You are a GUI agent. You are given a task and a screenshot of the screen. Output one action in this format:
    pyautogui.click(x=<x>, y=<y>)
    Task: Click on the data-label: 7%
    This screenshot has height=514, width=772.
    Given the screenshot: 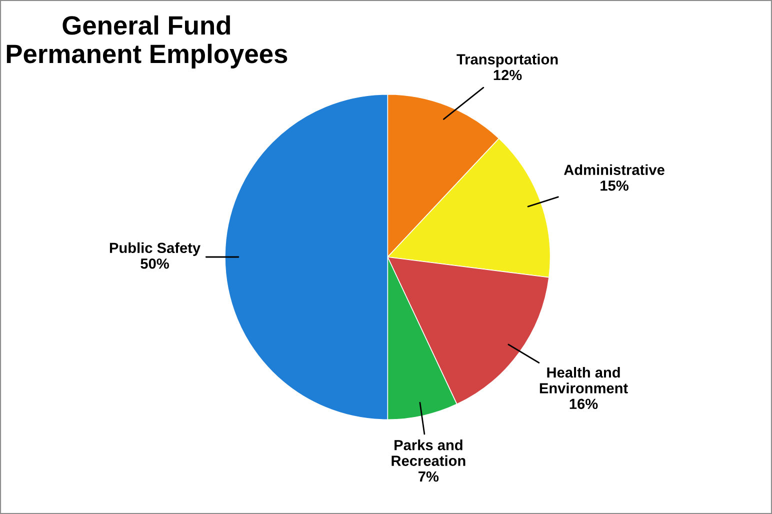 What is the action you would take?
    pyautogui.click(x=428, y=476)
    